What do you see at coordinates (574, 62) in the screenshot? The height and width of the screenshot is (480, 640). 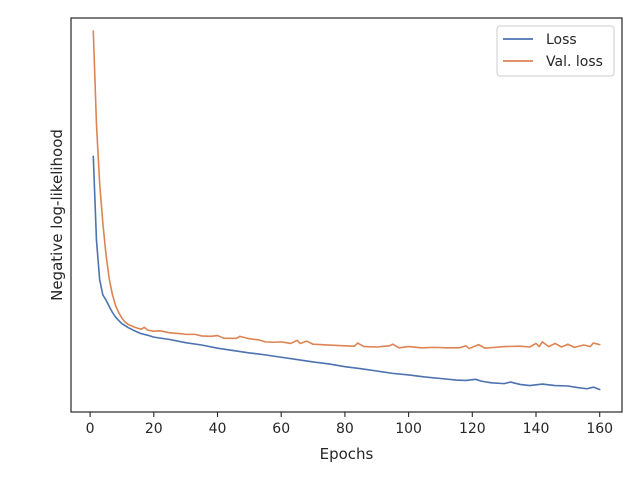 I see `legend-label: Val. loss` at bounding box center [574, 62].